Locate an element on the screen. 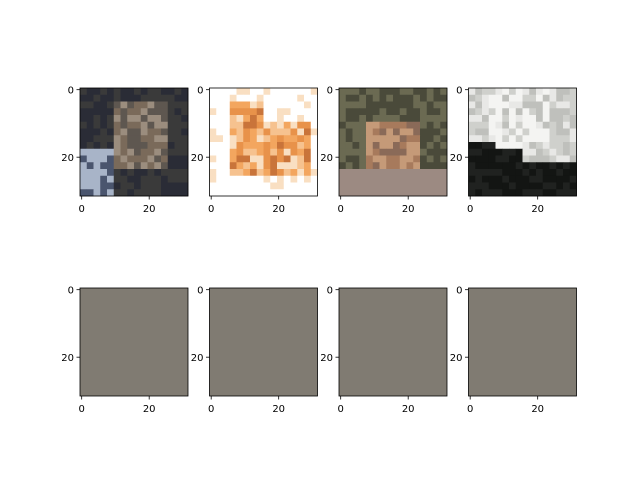  y-tick-label: 20 is located at coordinates (197, 158).